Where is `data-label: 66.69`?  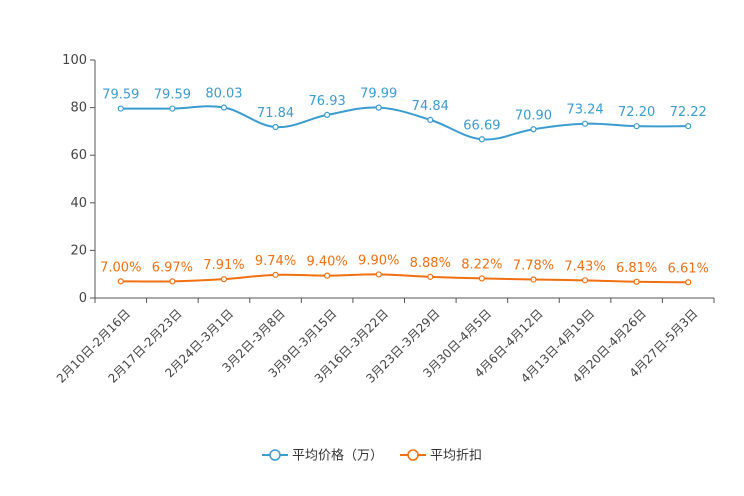
data-label: 66.69 is located at coordinates (481, 125).